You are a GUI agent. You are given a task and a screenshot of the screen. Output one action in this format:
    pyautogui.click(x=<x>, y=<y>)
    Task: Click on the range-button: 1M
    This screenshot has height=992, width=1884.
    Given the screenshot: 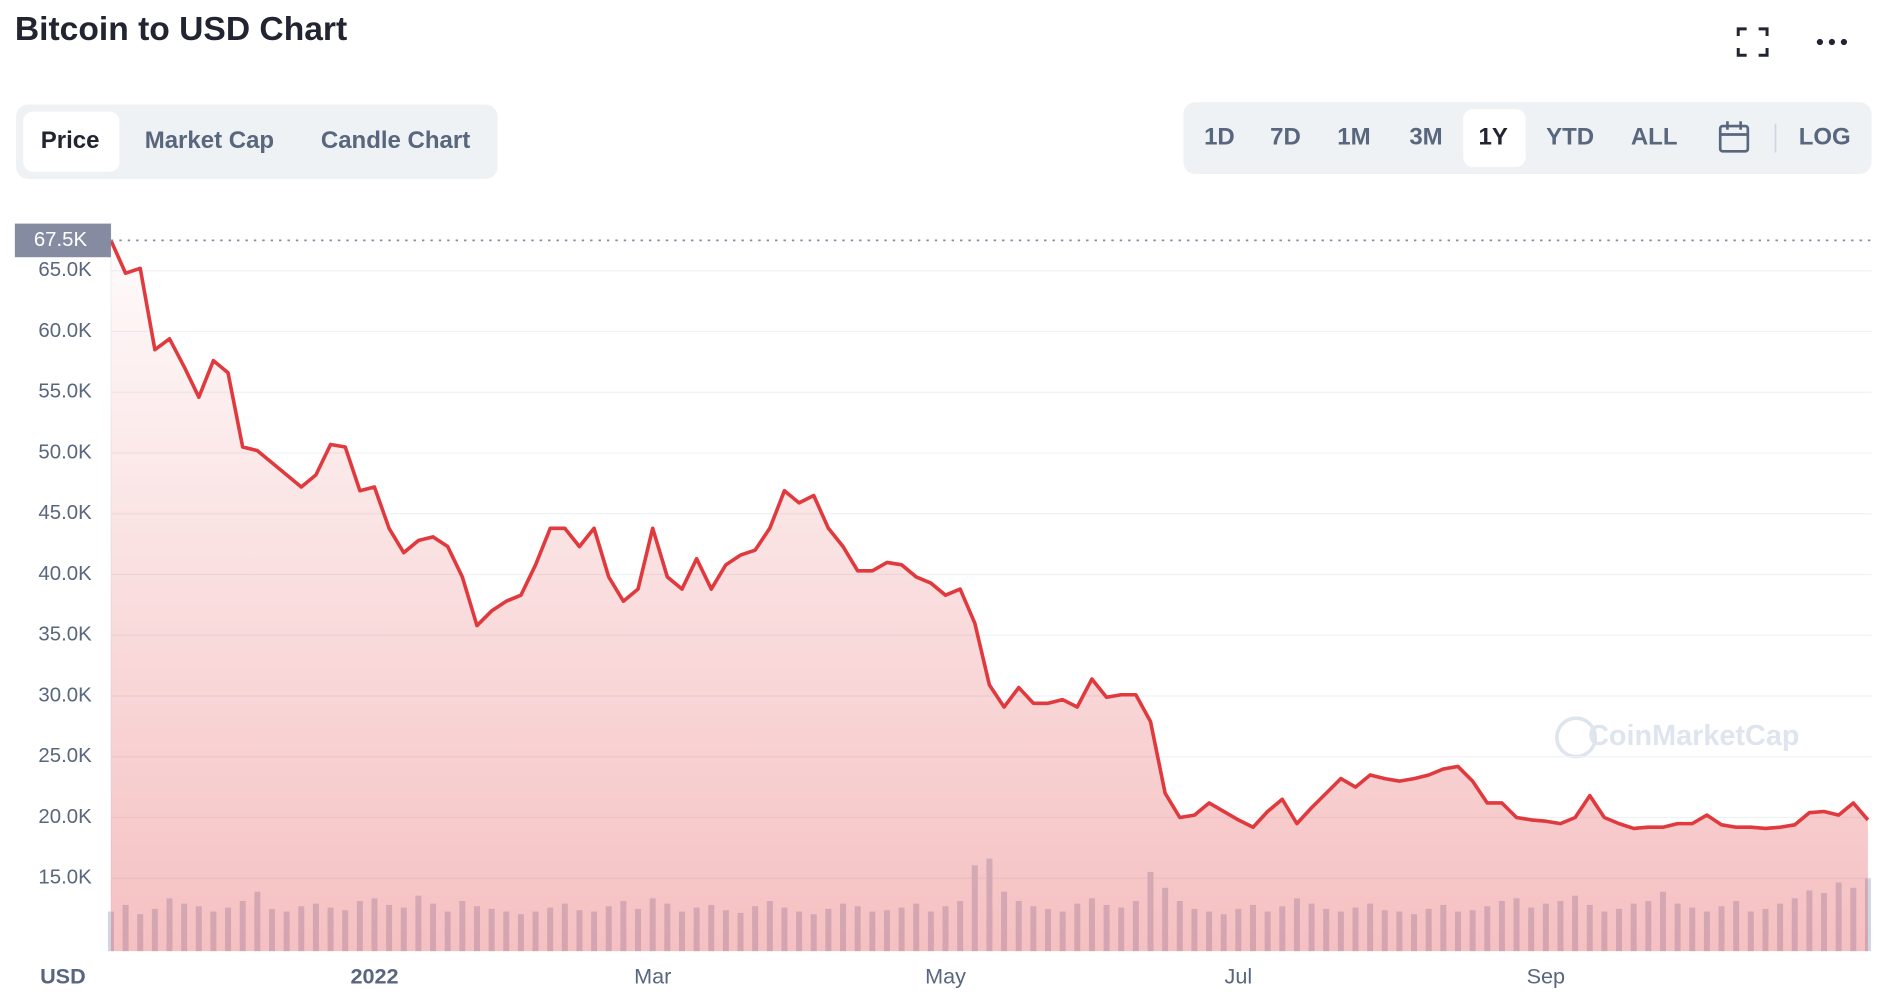 What is the action you would take?
    pyautogui.click(x=1353, y=136)
    